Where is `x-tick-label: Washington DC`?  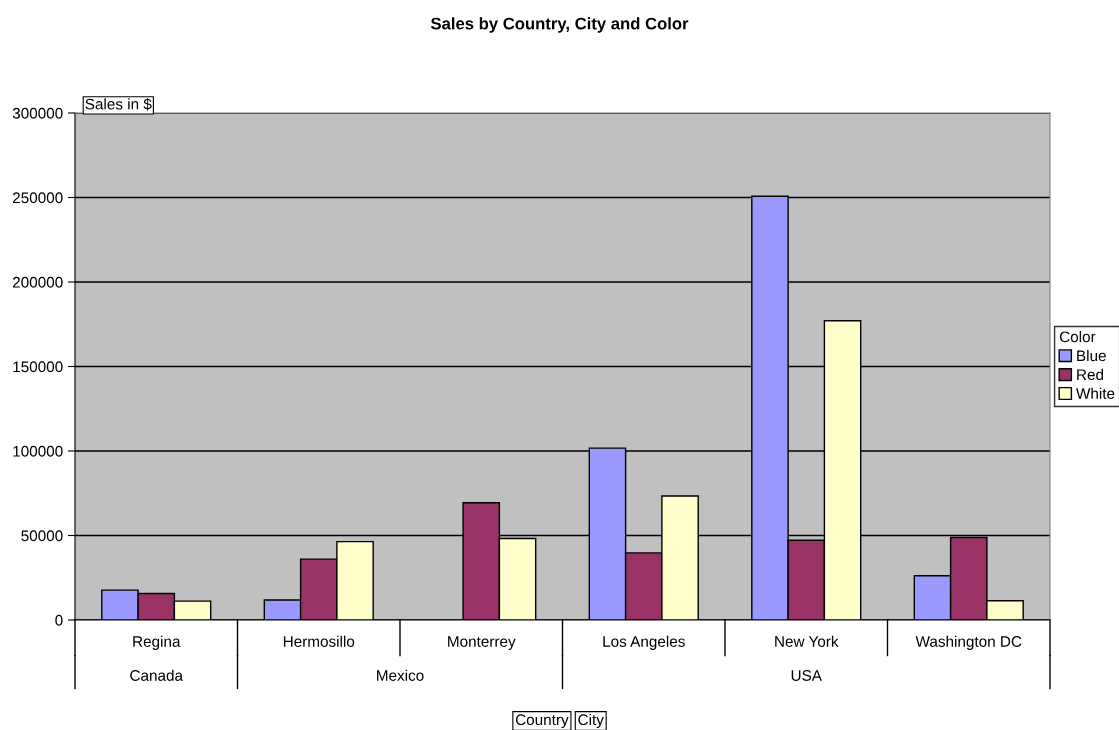 x-tick-label: Washington DC is located at coordinates (968, 642).